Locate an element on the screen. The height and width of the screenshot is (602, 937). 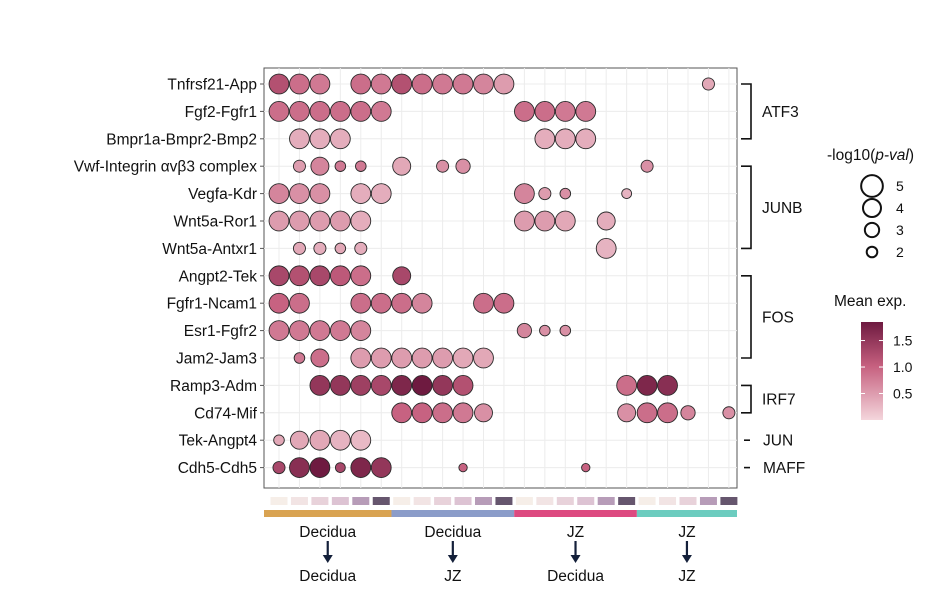
dot-cd74-mif-c19 is located at coordinates (667, 413).